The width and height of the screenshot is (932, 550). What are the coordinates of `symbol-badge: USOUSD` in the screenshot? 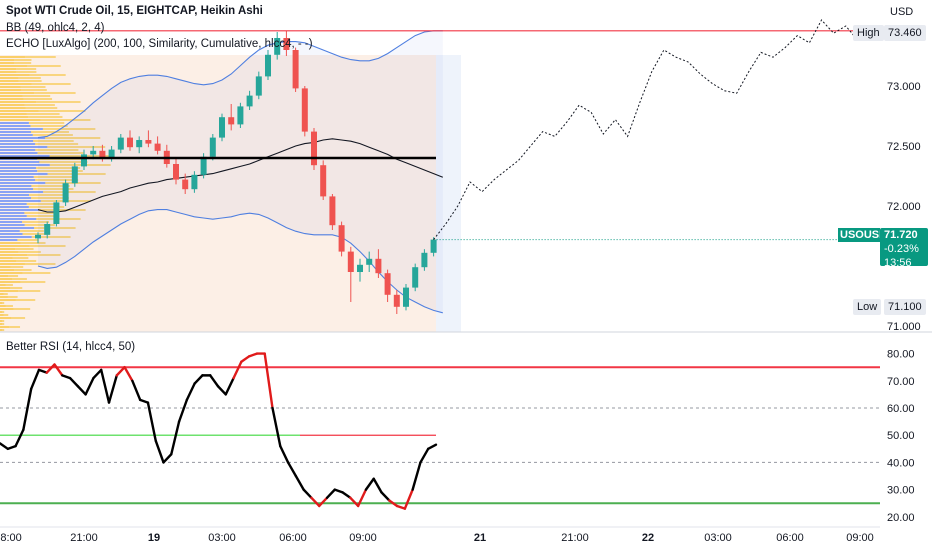 It's located at (863, 235).